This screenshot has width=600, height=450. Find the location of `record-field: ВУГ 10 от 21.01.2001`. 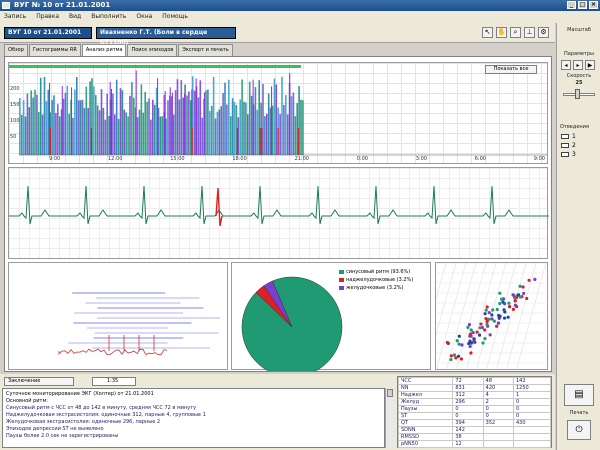

record-field: ВУГ 10 от 21.01.2001 is located at coordinates (48, 33).